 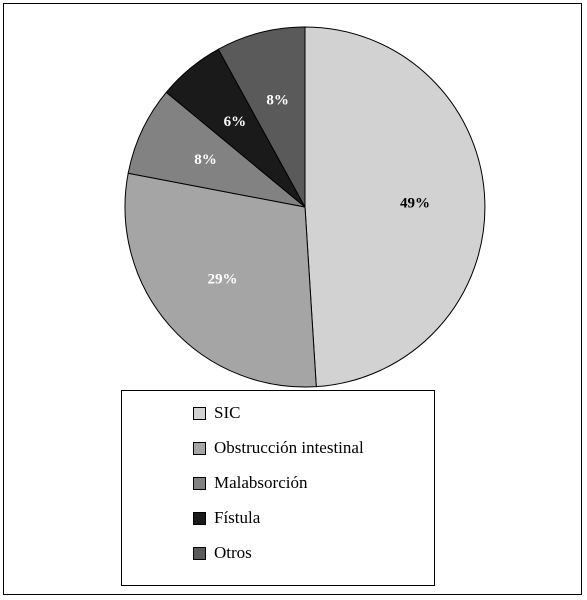 What do you see at coordinates (205, 160) in the screenshot?
I see `pie-slice-label-2: 8%` at bounding box center [205, 160].